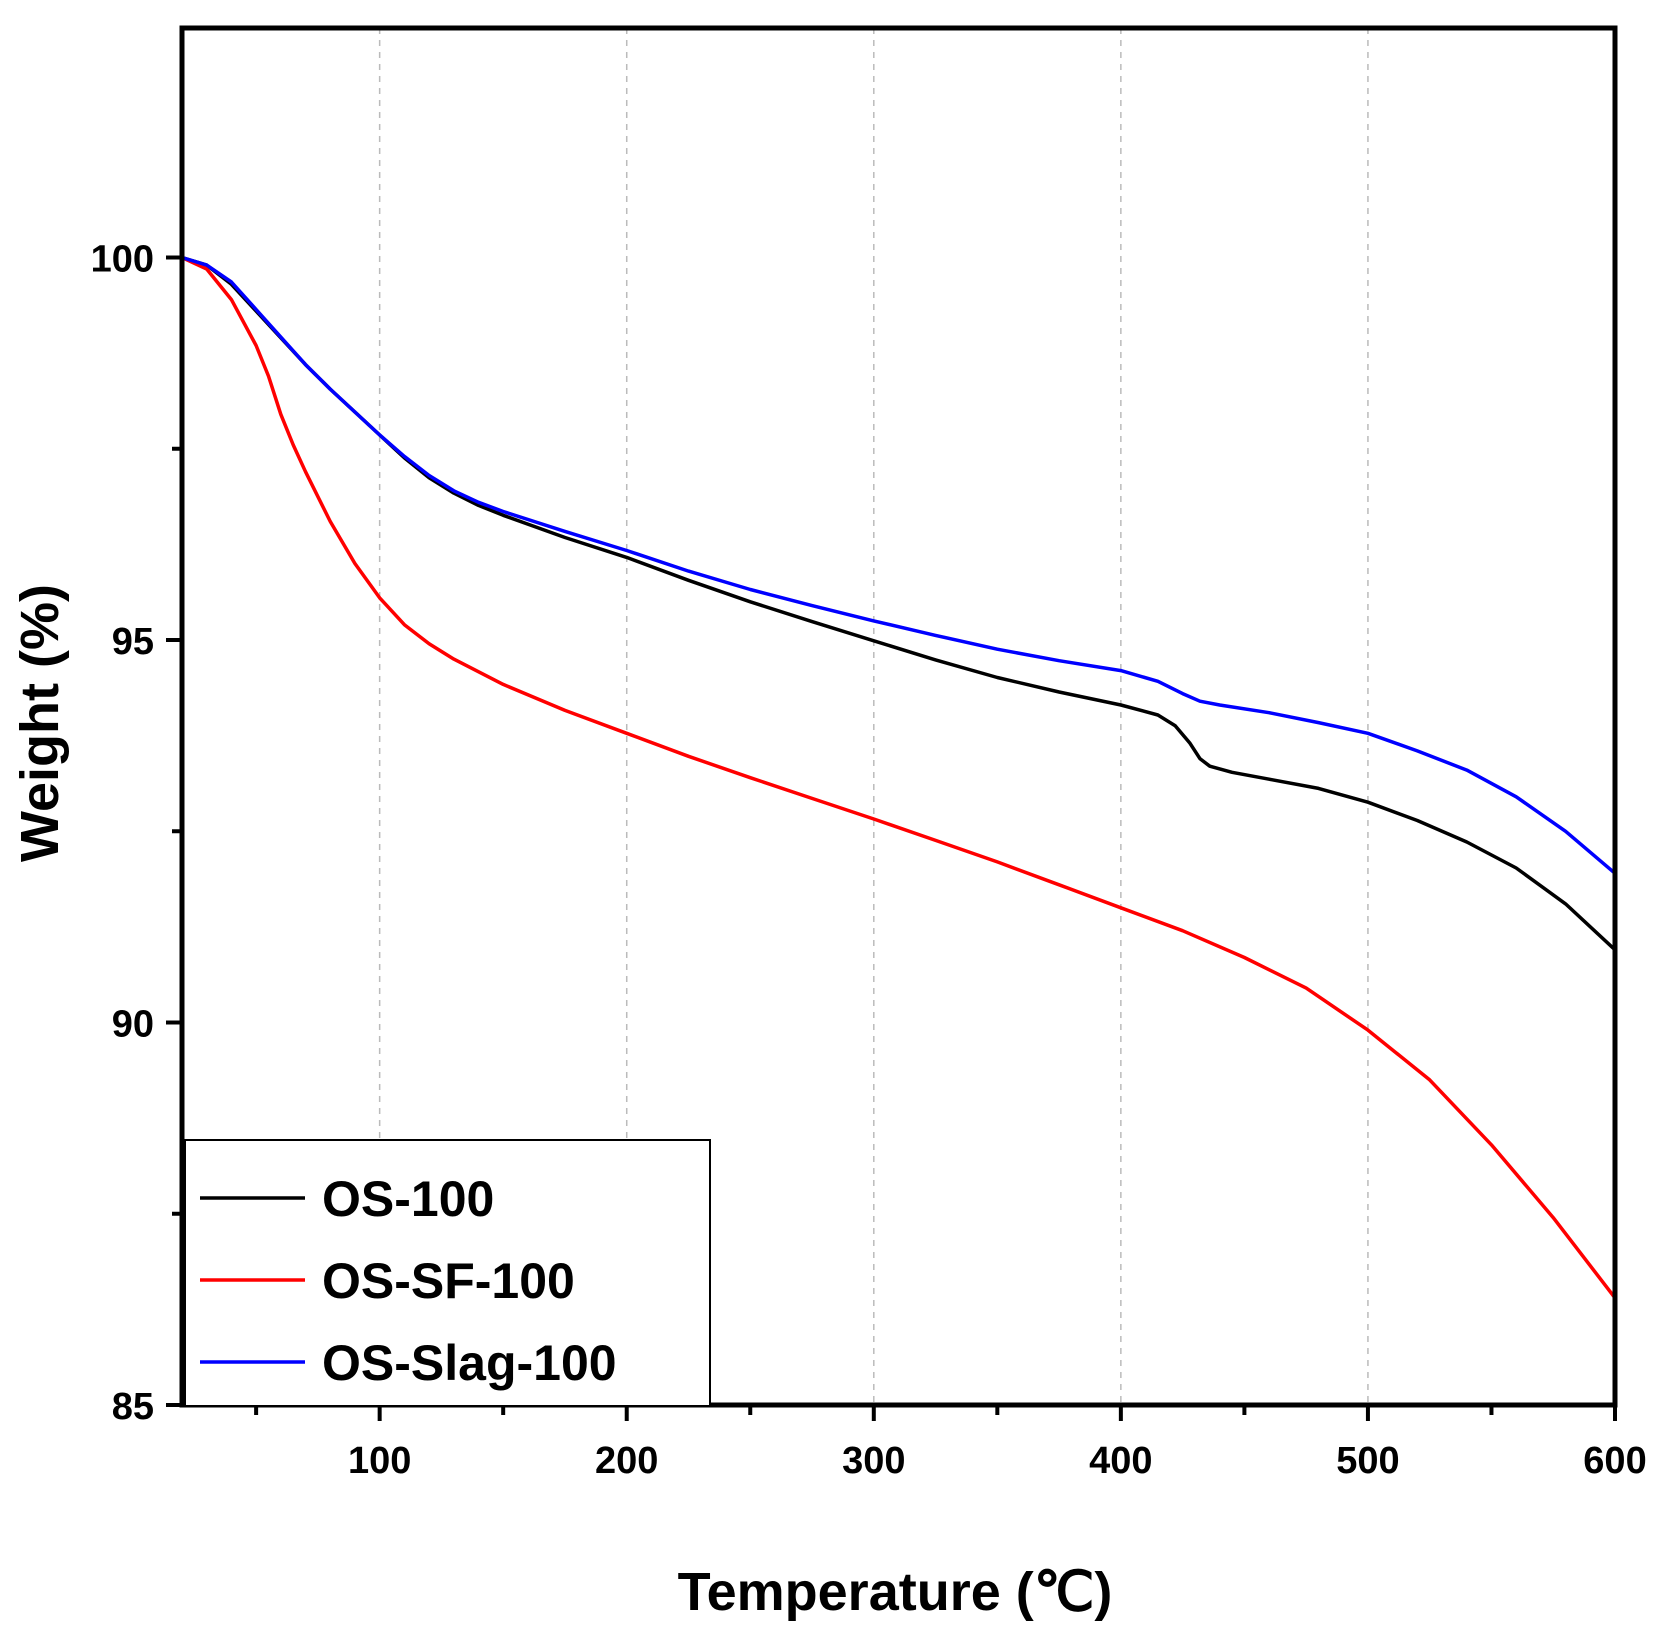 Image resolution: width=1656 pixels, height=1641 pixels. I want to click on legend: OS-100 OS-SF-100 OS-Slag-100, so click(447, 1273).